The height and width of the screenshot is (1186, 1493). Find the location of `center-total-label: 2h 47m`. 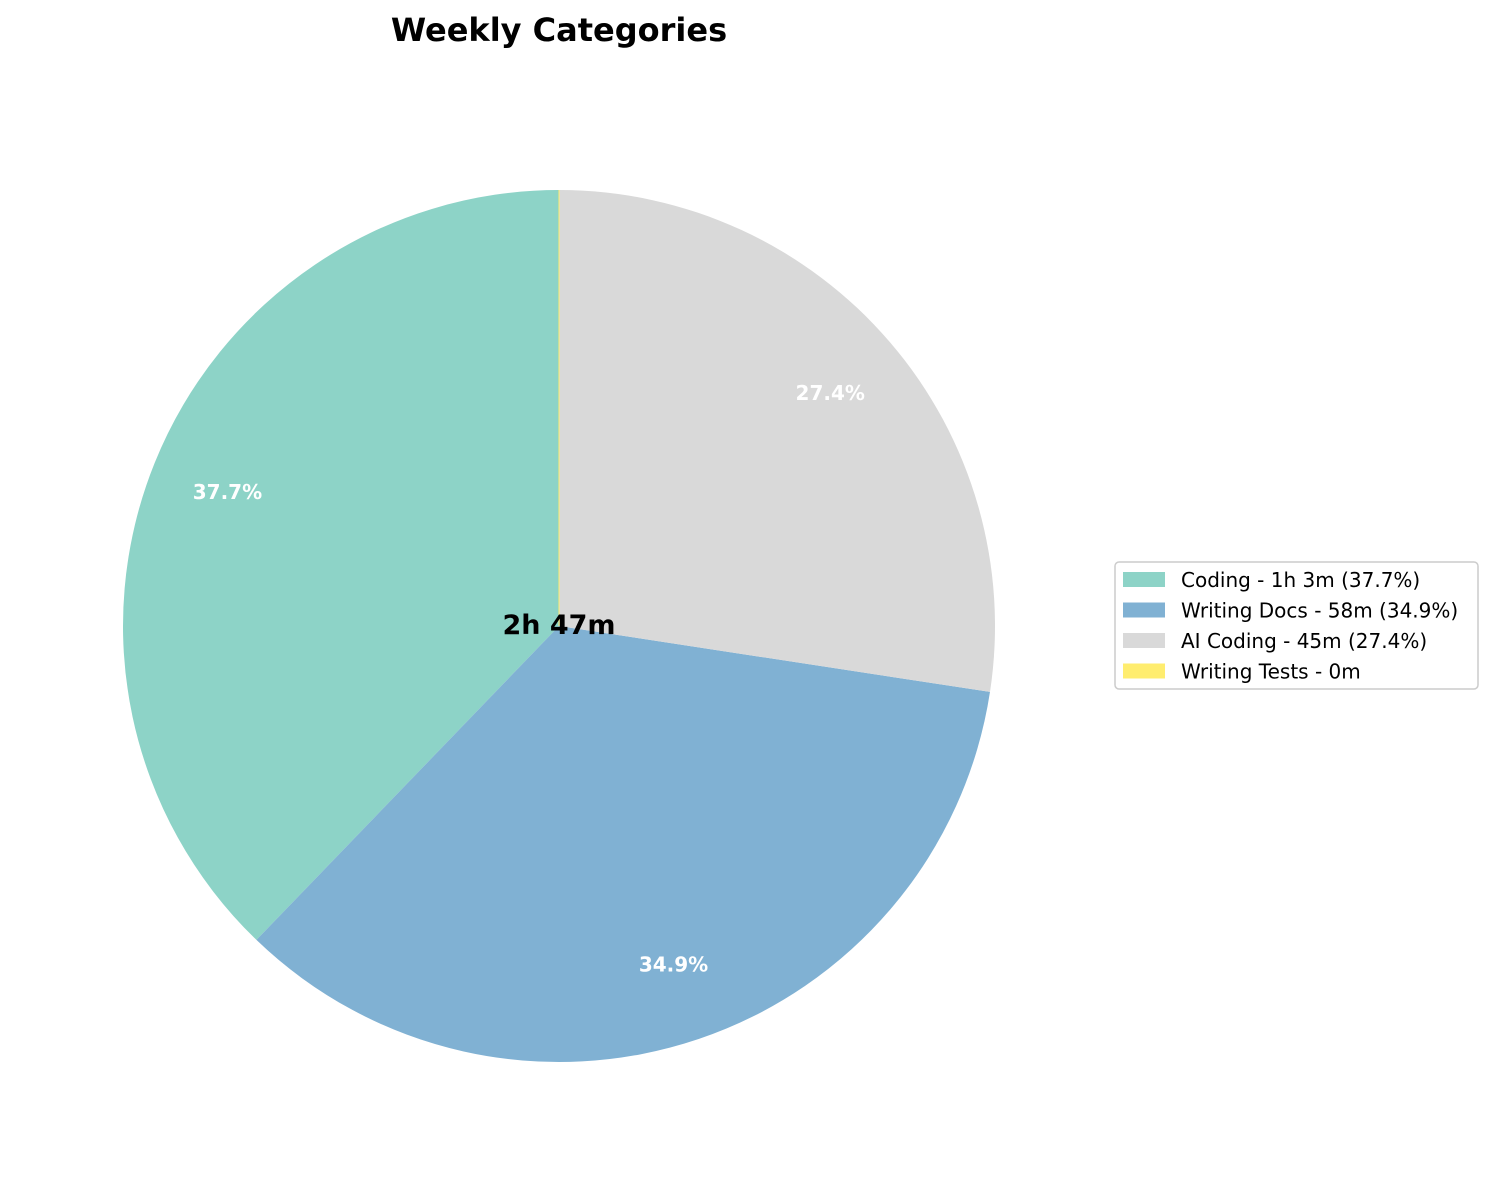

center-total-label: 2h 47m is located at coordinates (558, 625).